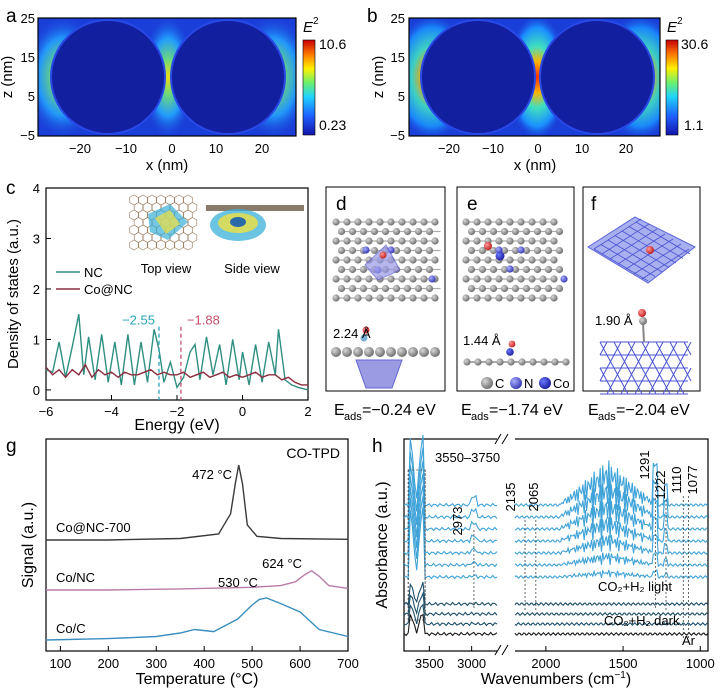 This screenshot has width=722, height=697. Describe the element at coordinates (255, 223) in the screenshot. I see `inset-side-view` at that location.